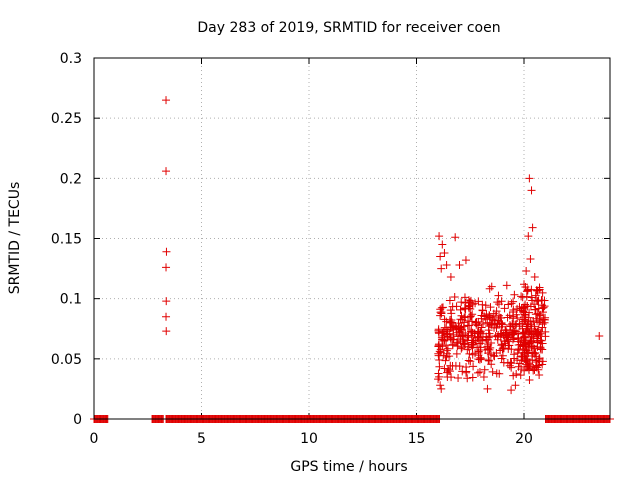 Image resolution: width=640 pixels, height=480 pixels. I want to click on y-tick-label: 0, so click(77, 420).